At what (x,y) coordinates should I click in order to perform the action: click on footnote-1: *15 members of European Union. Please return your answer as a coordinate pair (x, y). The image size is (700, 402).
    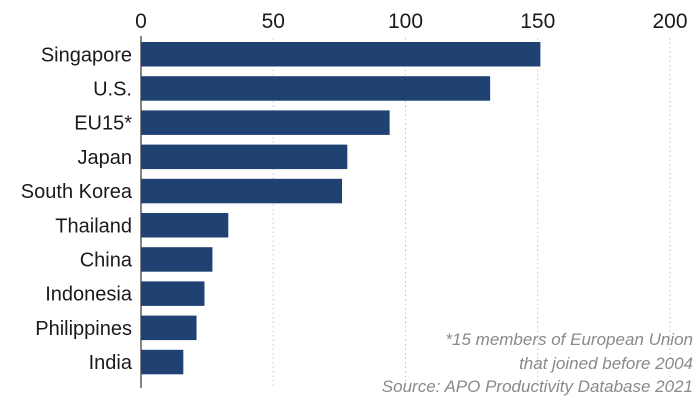
    Looking at the image, I should click on (569, 339).